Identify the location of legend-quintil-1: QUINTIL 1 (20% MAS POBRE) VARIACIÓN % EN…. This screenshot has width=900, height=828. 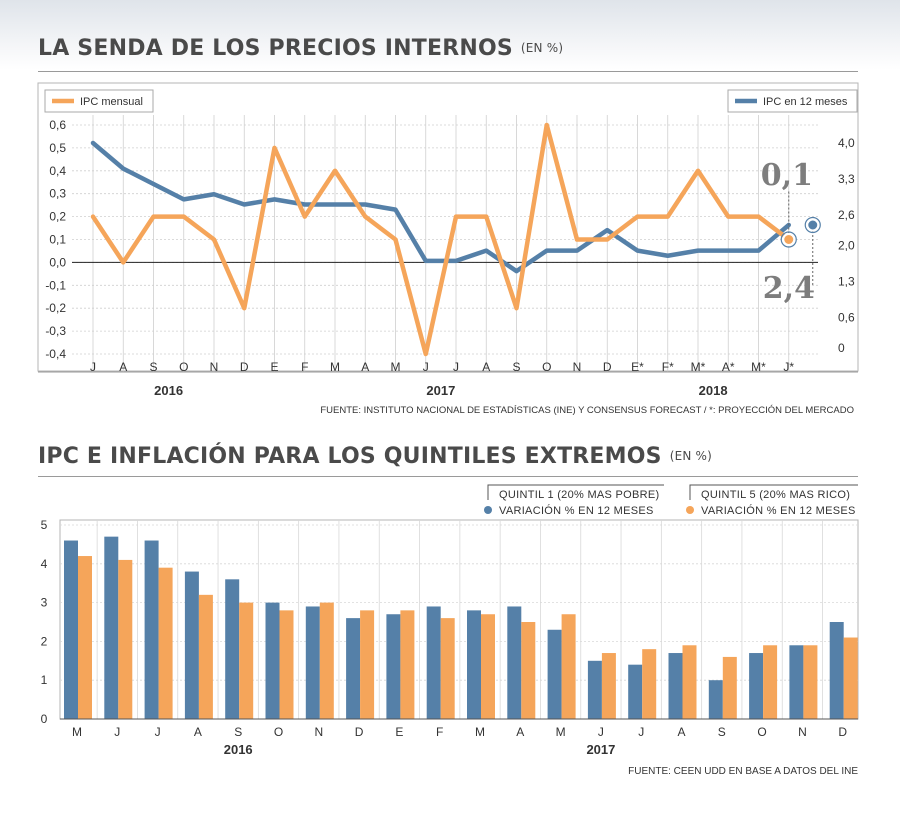
(574, 500).